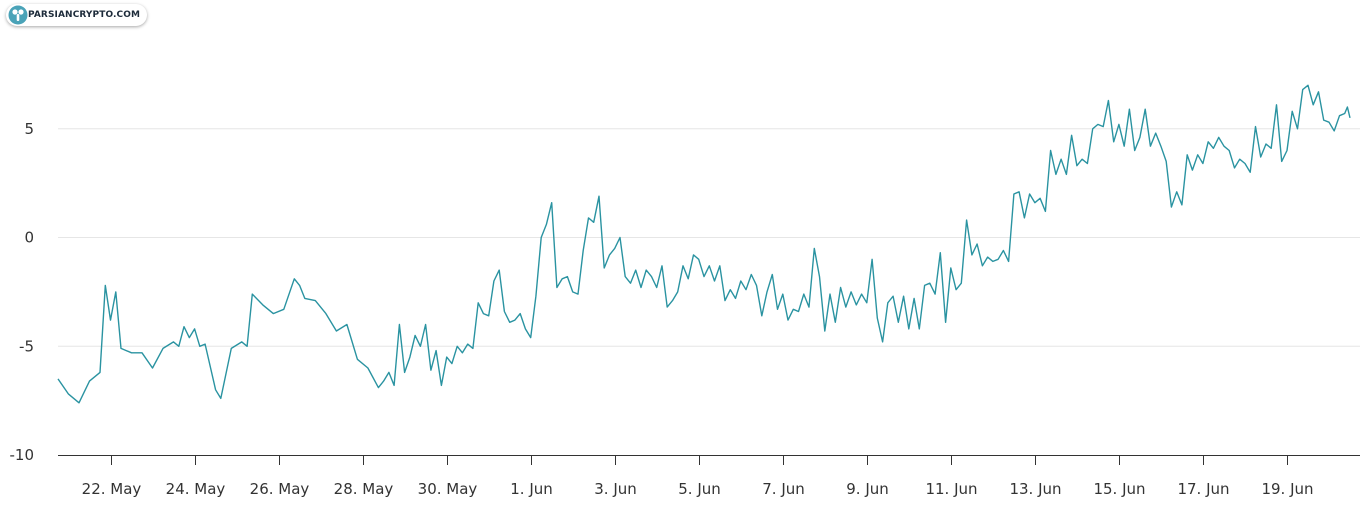 The width and height of the screenshot is (1363, 517). I want to click on x-tick-label: 22. May, so click(112, 489).